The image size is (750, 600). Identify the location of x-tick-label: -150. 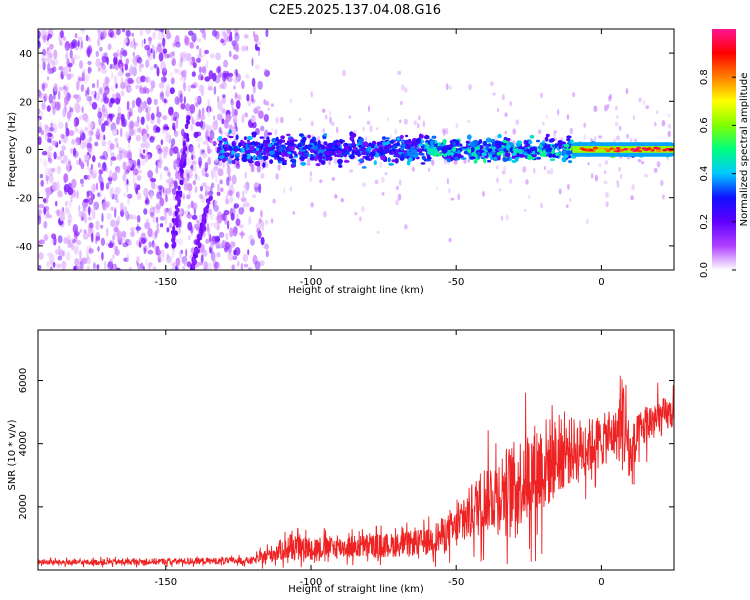
(165, 582).